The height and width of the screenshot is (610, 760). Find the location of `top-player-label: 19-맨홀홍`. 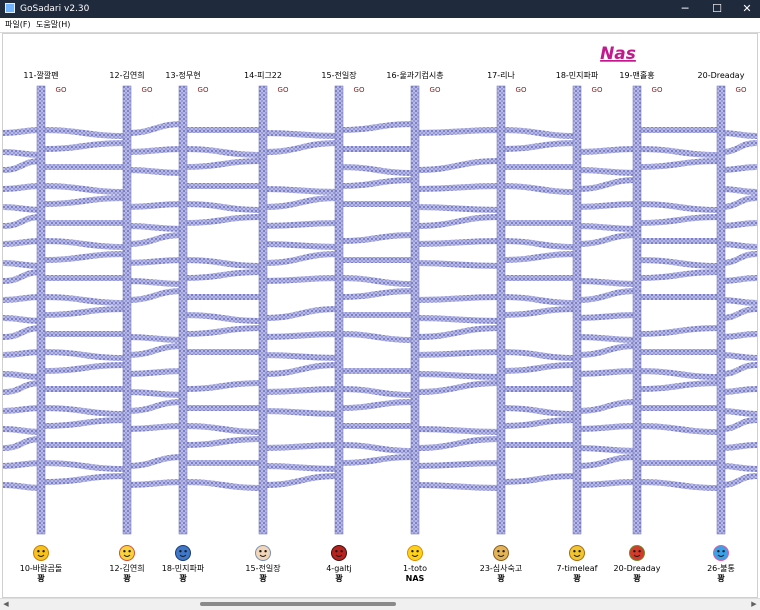

top-player-label: 19-맨홀홍 is located at coordinates (636, 75).